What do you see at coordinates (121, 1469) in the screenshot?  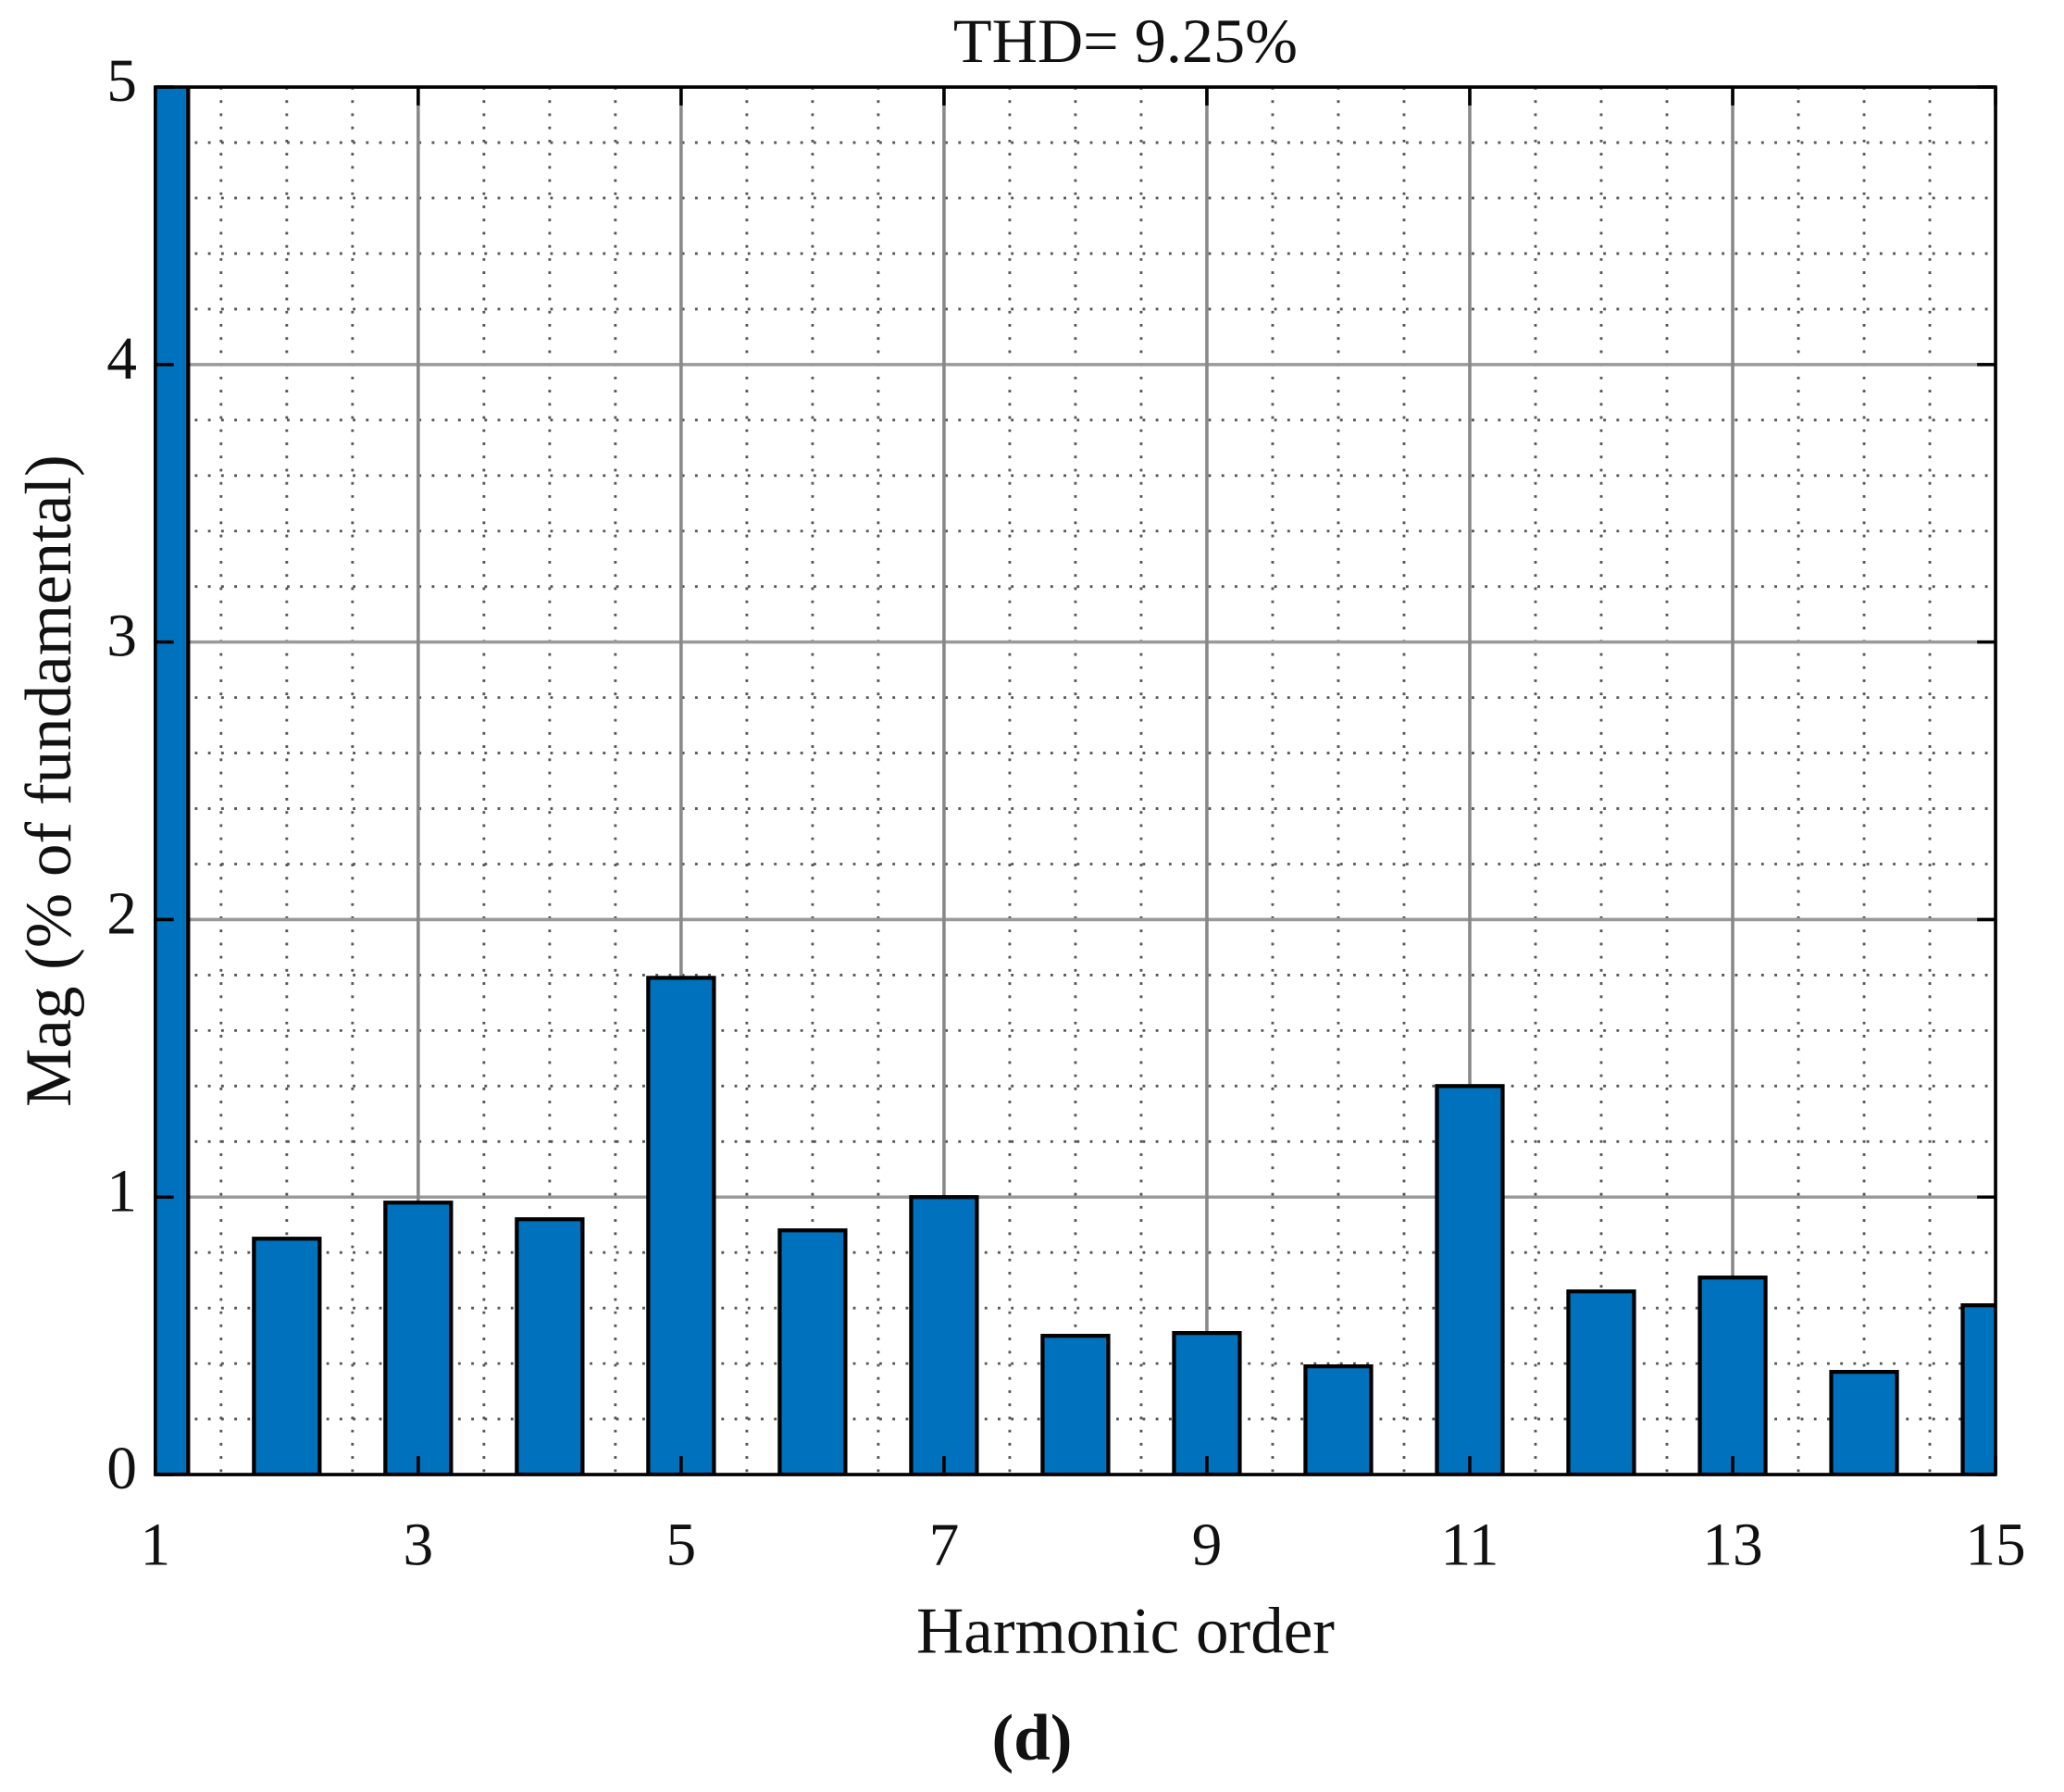 I see `y-tick-label: 0` at bounding box center [121, 1469].